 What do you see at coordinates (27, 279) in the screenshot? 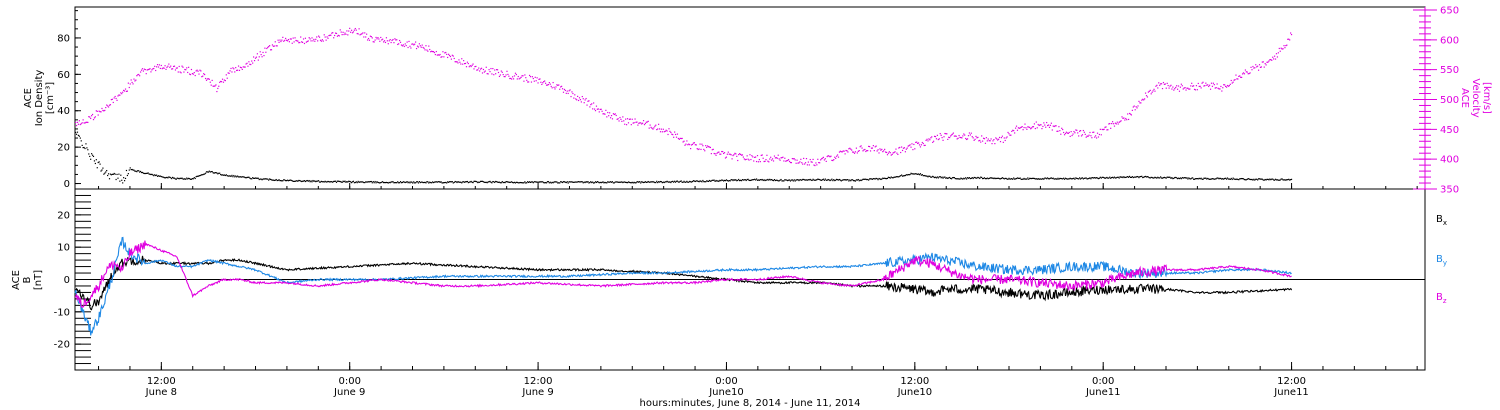
I see `field-axis-title-line2: B` at bounding box center [27, 279].